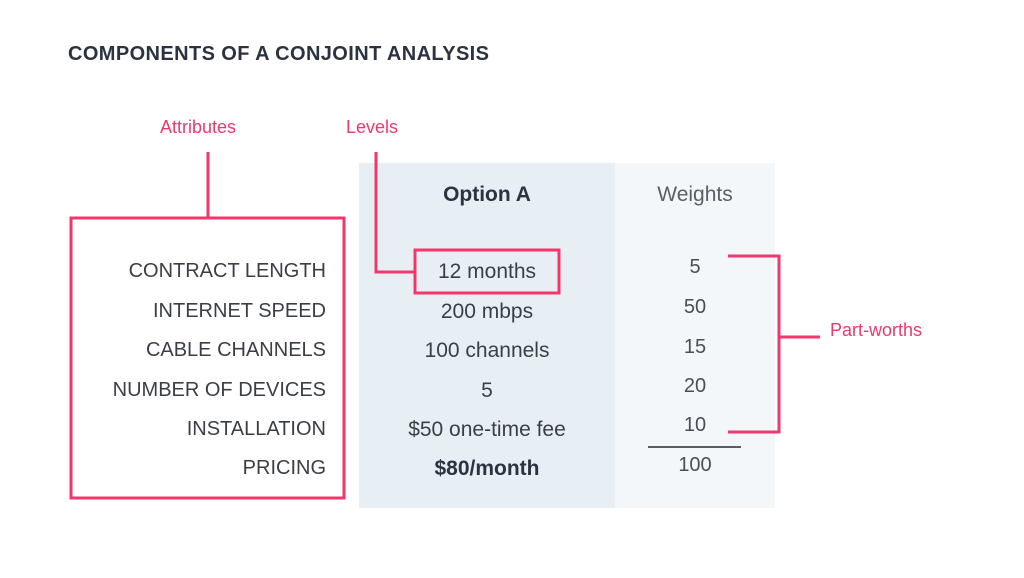 This screenshot has width=1024, height=578. I want to click on option-column-panel, so click(487, 335).